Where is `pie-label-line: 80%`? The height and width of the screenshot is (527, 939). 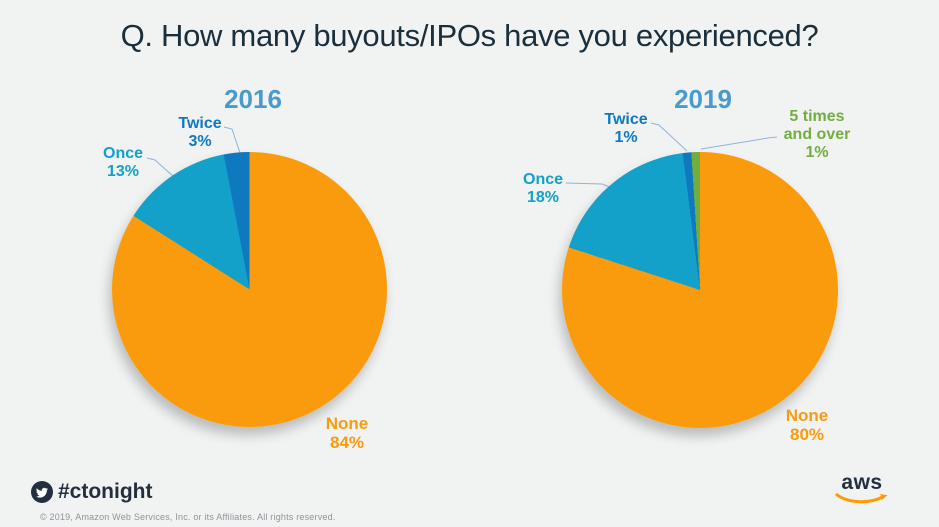
pie-label-line: 80% is located at coordinates (807, 434).